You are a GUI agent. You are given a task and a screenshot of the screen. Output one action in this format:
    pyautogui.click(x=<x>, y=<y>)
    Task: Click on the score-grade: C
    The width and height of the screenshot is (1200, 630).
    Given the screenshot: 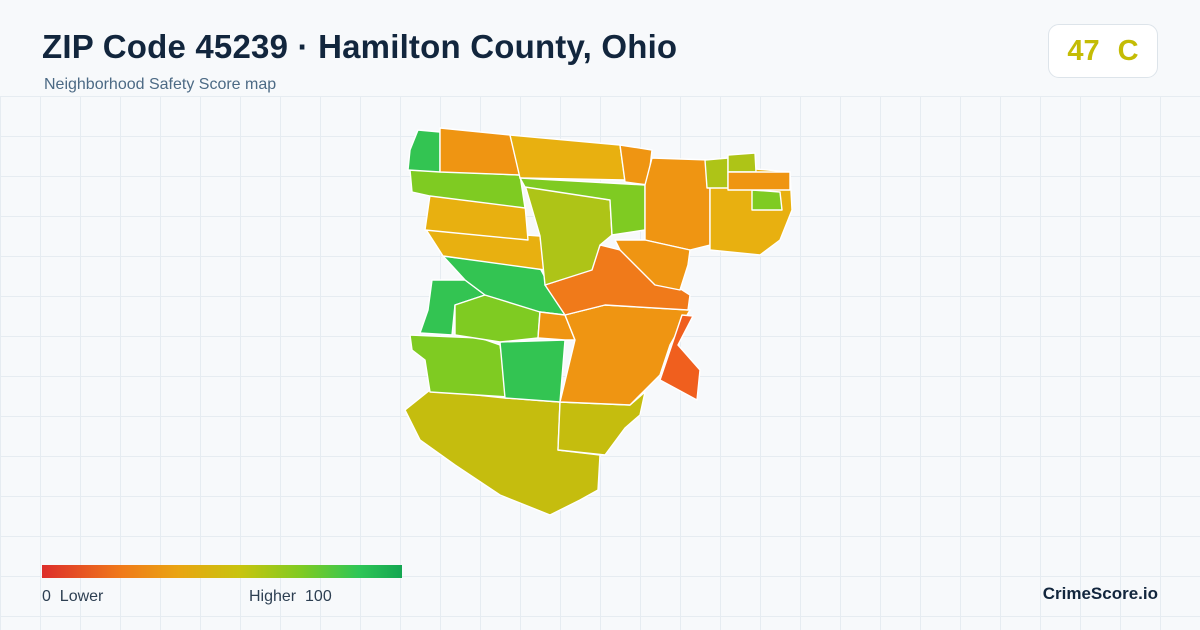 What is the action you would take?
    pyautogui.click(x=1128, y=50)
    